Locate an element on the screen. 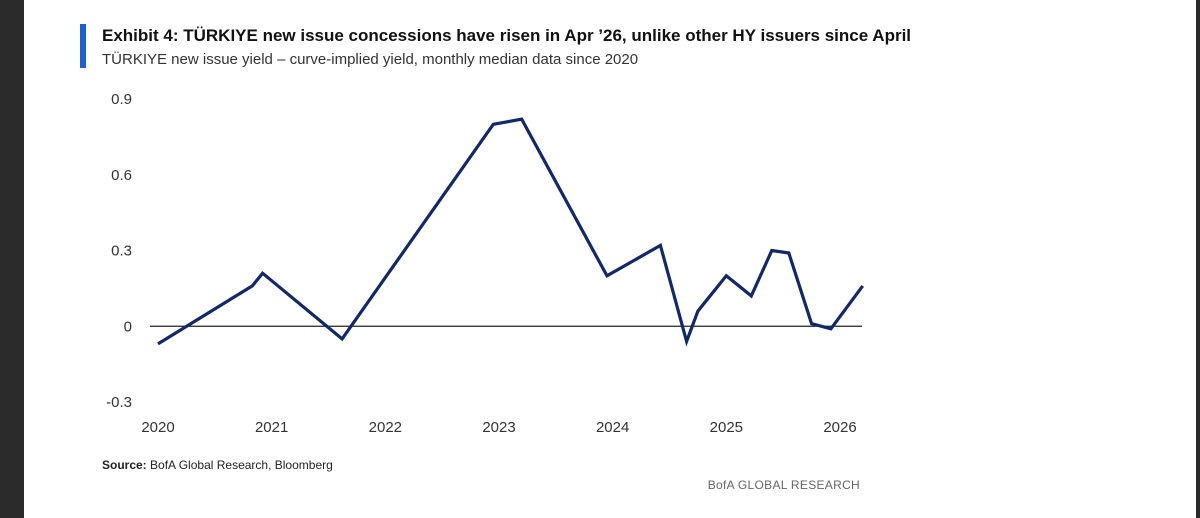  left-dark-border is located at coordinates (12, 259).